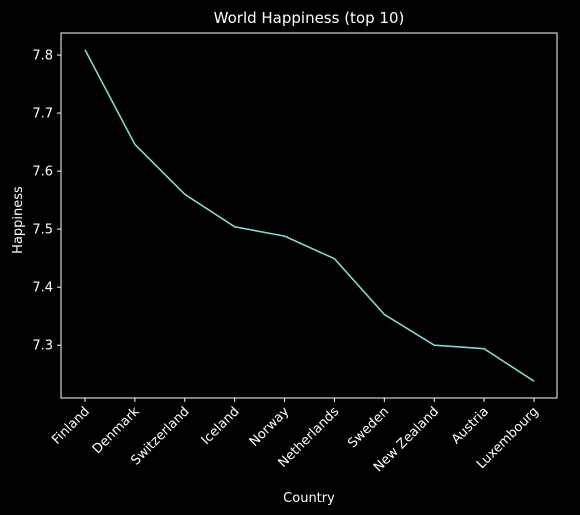 The width and height of the screenshot is (580, 515). Describe the element at coordinates (42, 56) in the screenshot. I see `y-tick-label: 7.8` at that location.